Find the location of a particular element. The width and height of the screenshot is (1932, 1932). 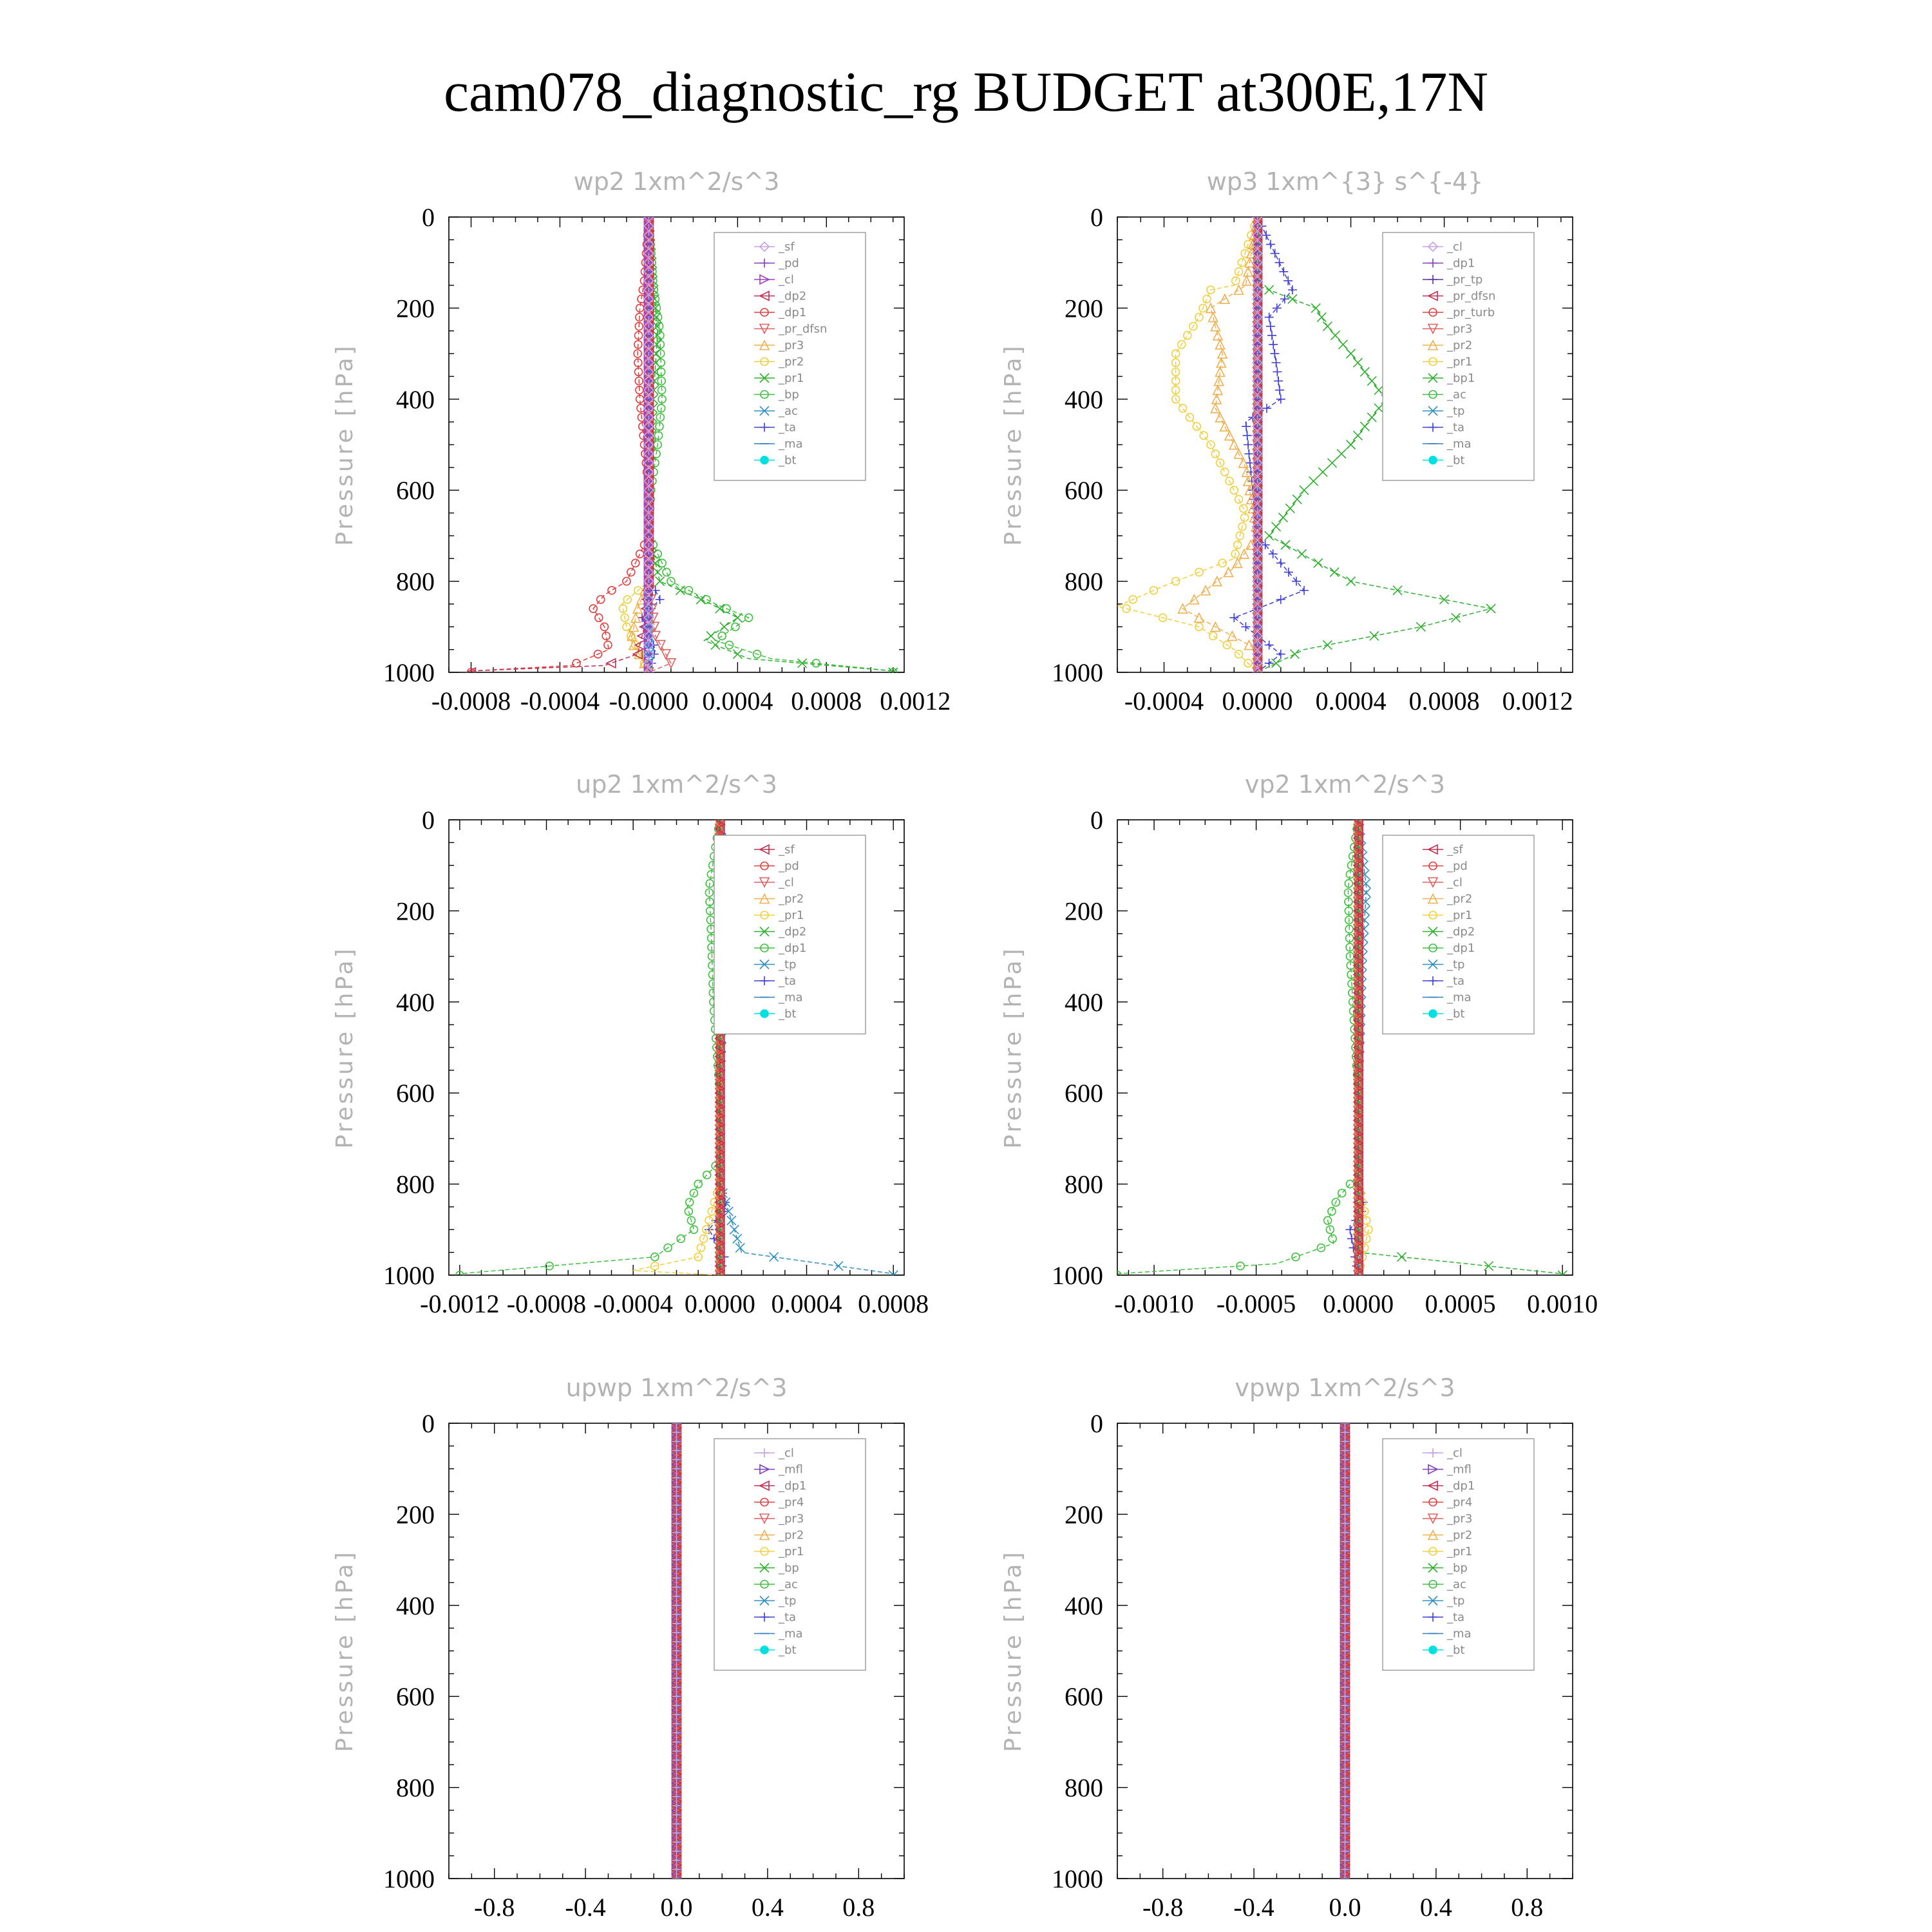

x-tick-label: 0.0010 is located at coordinates (1562, 1303).